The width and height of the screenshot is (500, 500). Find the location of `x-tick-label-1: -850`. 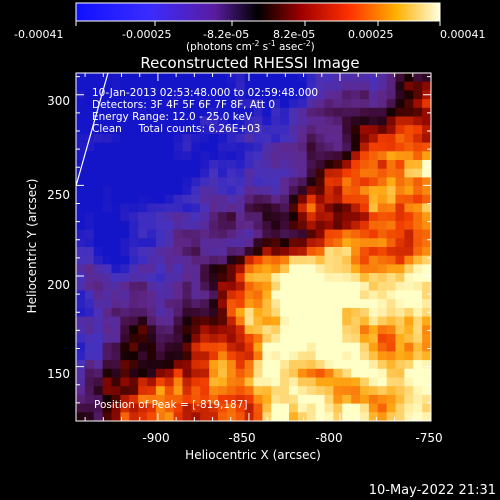

x-tick-label-1: -850 is located at coordinates (241, 438).